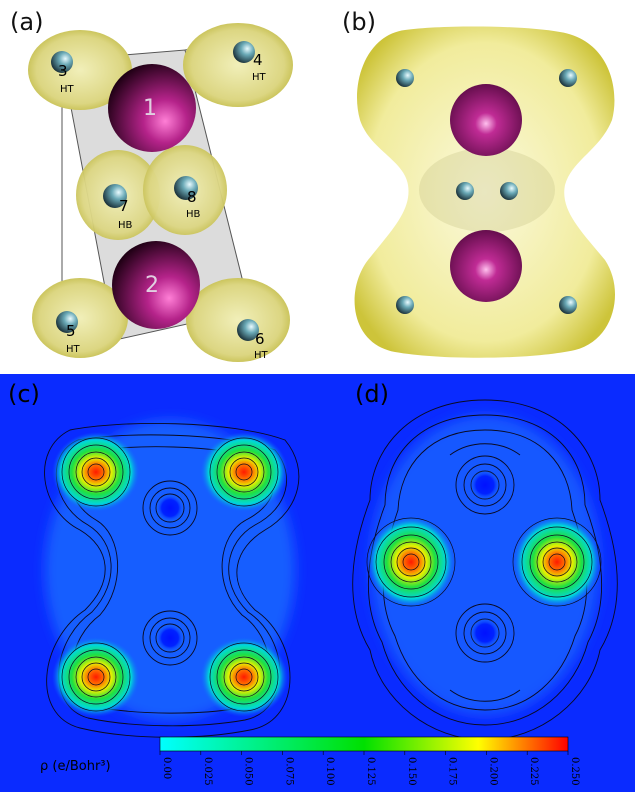 The image size is (635, 792). What do you see at coordinates (248, 771) in the screenshot?
I see `colorbar-tick-label: 0.050` at bounding box center [248, 771].